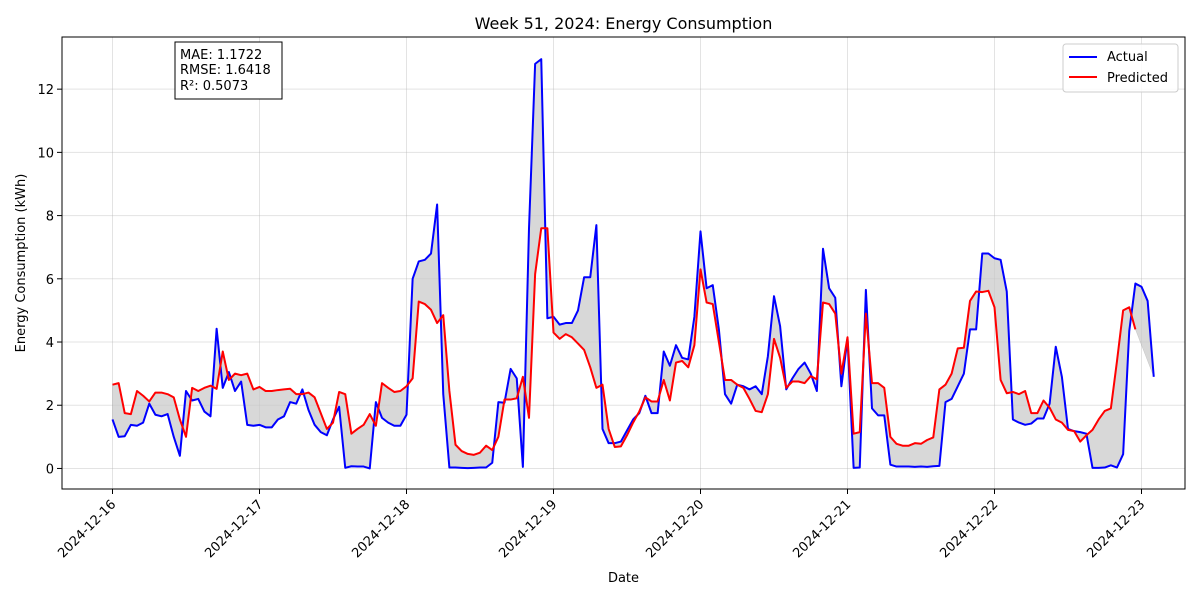 The image size is (1200, 600). Describe the element at coordinates (50, 343) in the screenshot. I see `y-tick-label: 4` at that location.